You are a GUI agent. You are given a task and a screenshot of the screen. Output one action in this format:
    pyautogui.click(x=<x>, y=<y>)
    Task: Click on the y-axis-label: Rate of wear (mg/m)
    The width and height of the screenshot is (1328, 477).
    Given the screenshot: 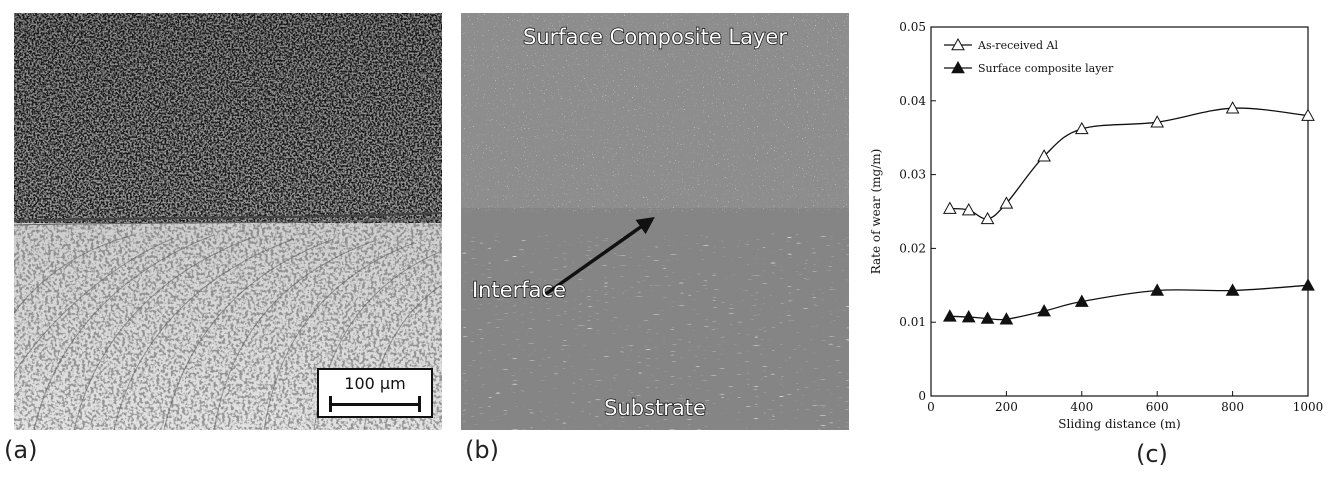 What is the action you would take?
    pyautogui.click(x=876, y=212)
    